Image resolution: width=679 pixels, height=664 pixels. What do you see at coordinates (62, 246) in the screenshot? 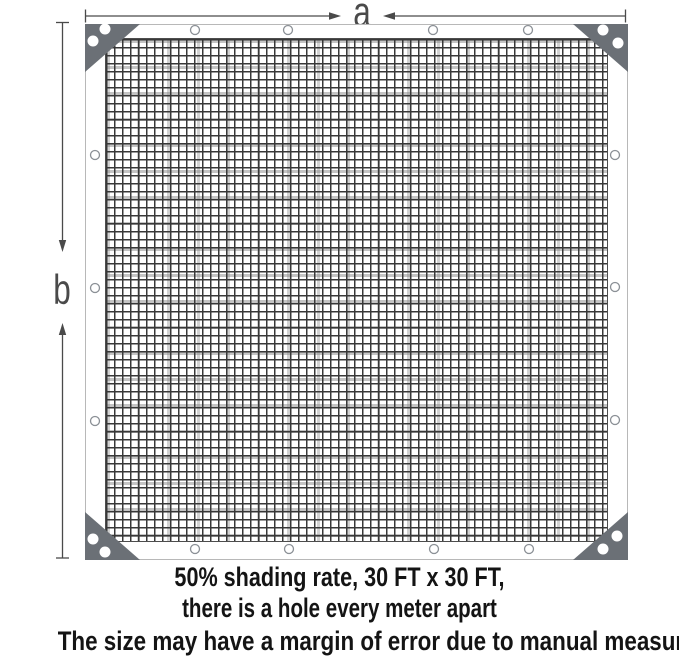
I see `dim-b-down-arrow-icon` at bounding box center [62, 246].